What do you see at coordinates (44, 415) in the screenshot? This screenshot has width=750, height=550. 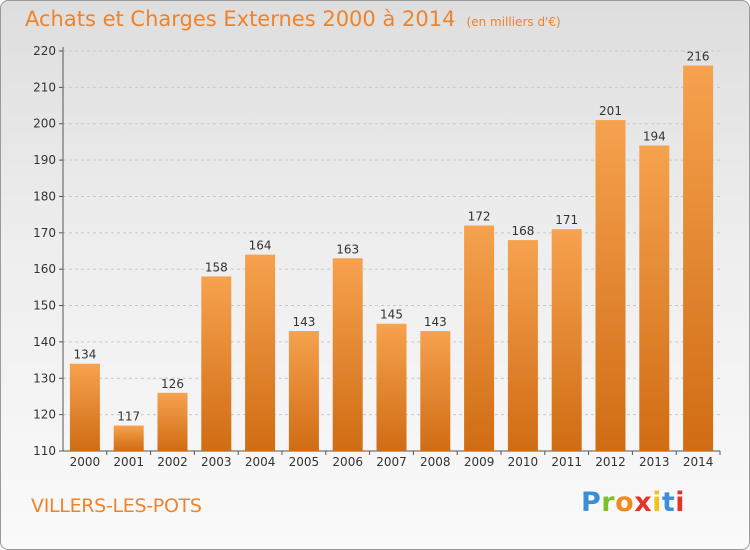 I see `y-tick-label: 120` at bounding box center [44, 415].